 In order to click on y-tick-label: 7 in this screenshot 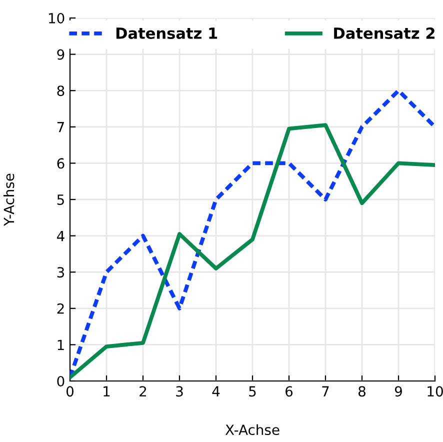, I will do `click(60, 127)`.